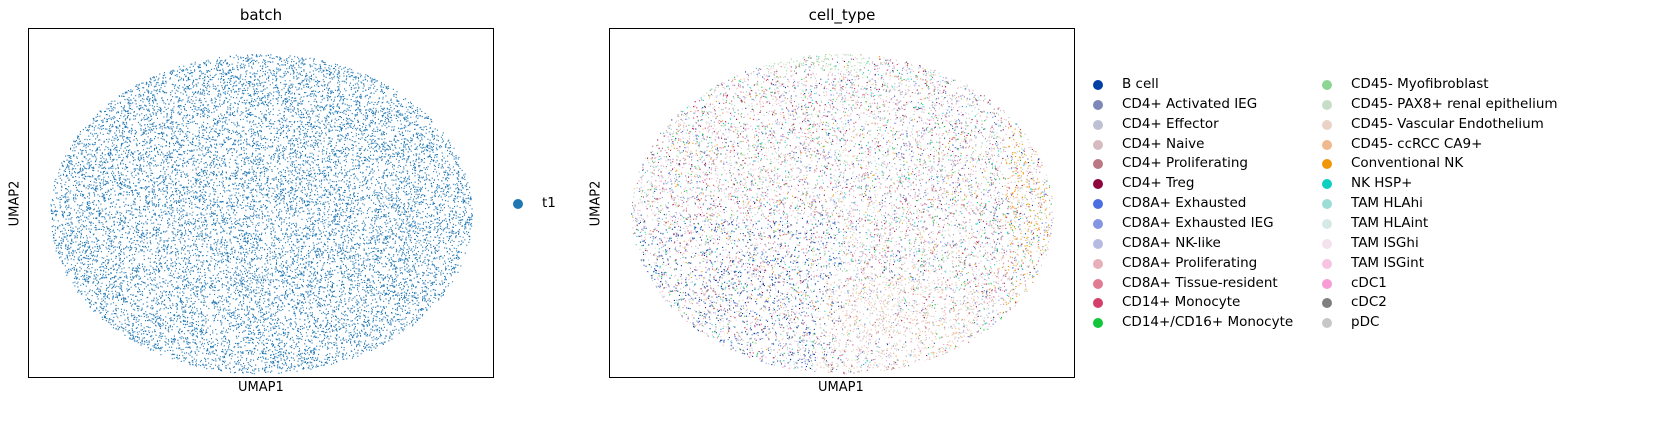 The width and height of the screenshot is (1661, 429). I want to click on legend-label: NK HSP+, so click(1382, 183).